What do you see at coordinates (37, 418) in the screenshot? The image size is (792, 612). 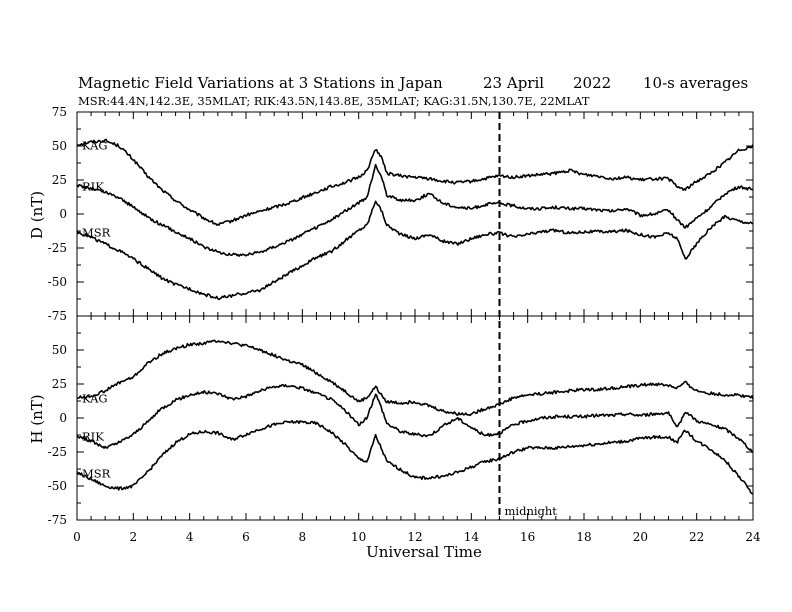 I see `panel-h-ylabel: H (nT)` at bounding box center [37, 418].